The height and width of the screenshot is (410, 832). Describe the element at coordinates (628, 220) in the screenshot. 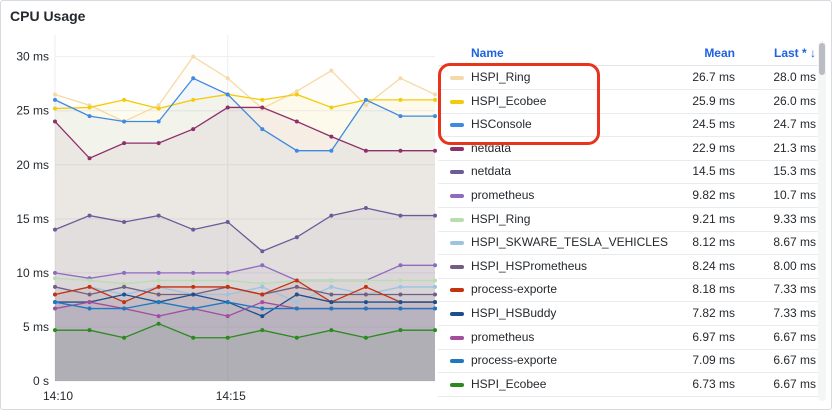

I see `legend-row: HSPI_Ring 9.21 ms 9.33 ms` at that location.